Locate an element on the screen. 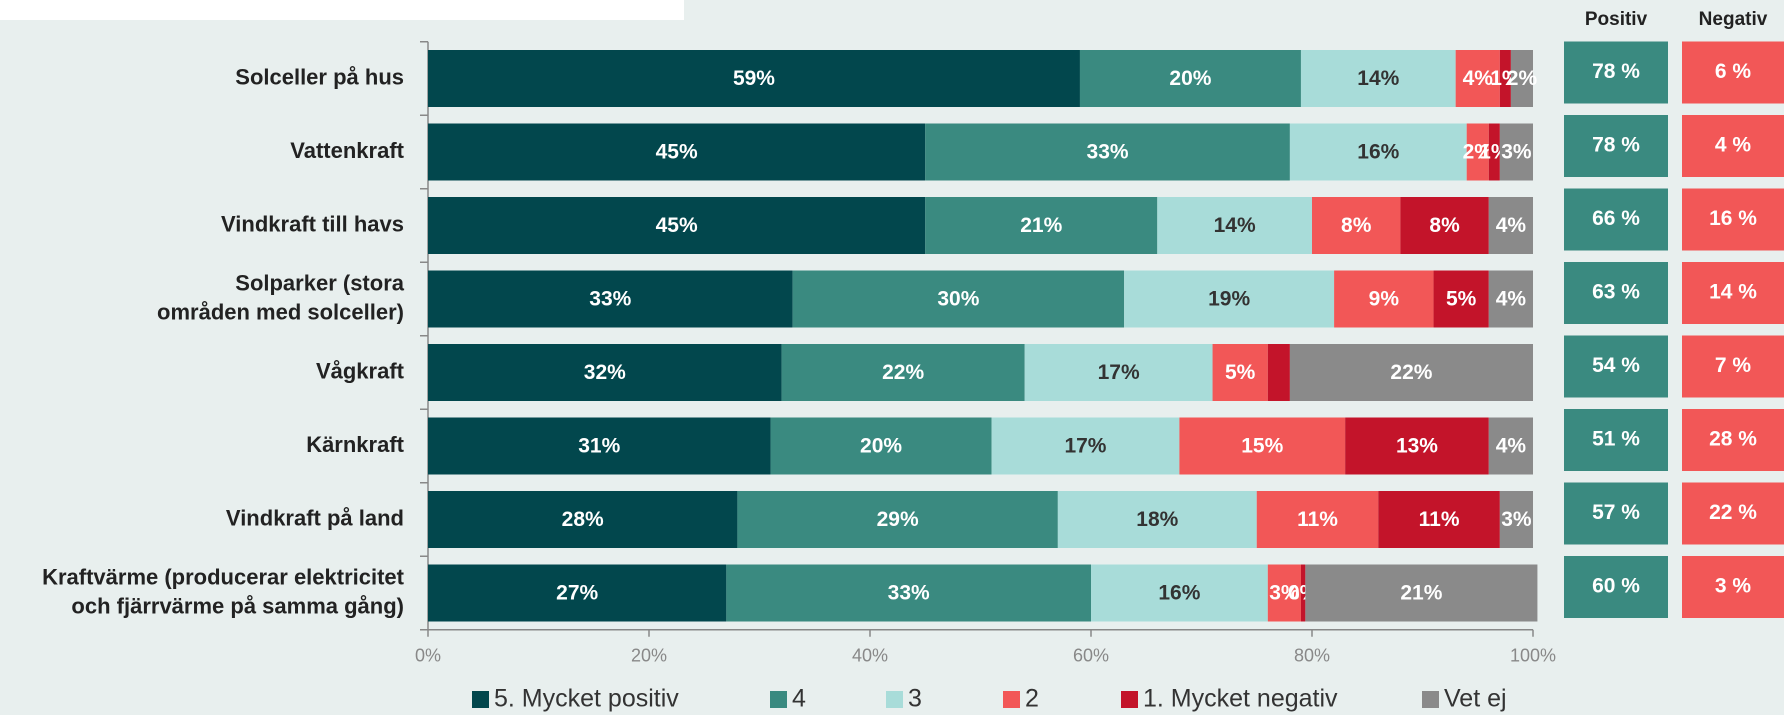  summary-label: 66 % is located at coordinates (1616, 218).